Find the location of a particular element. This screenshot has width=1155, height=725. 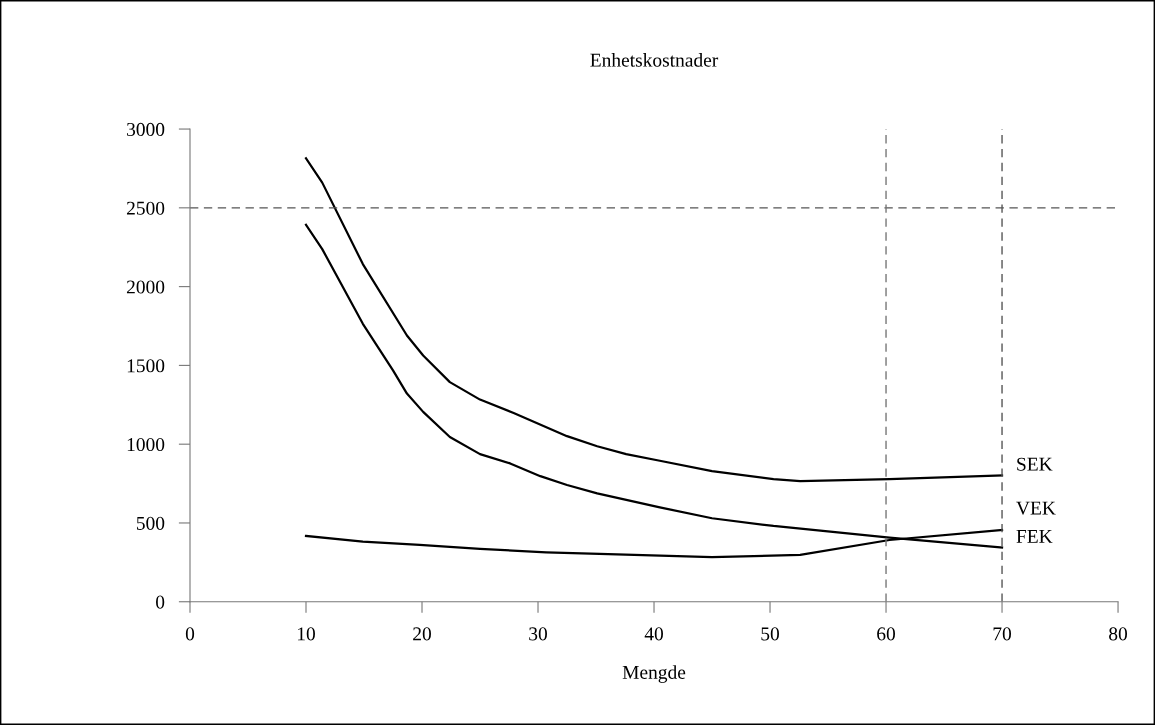

series-label: SEK is located at coordinates (1035, 464).